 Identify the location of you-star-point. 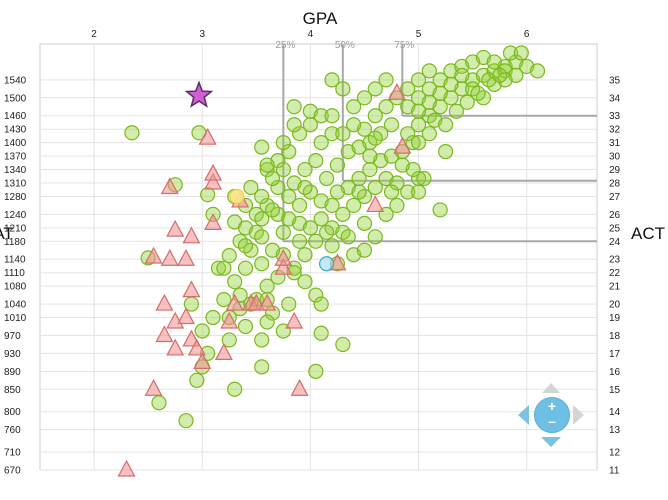
(199, 94).